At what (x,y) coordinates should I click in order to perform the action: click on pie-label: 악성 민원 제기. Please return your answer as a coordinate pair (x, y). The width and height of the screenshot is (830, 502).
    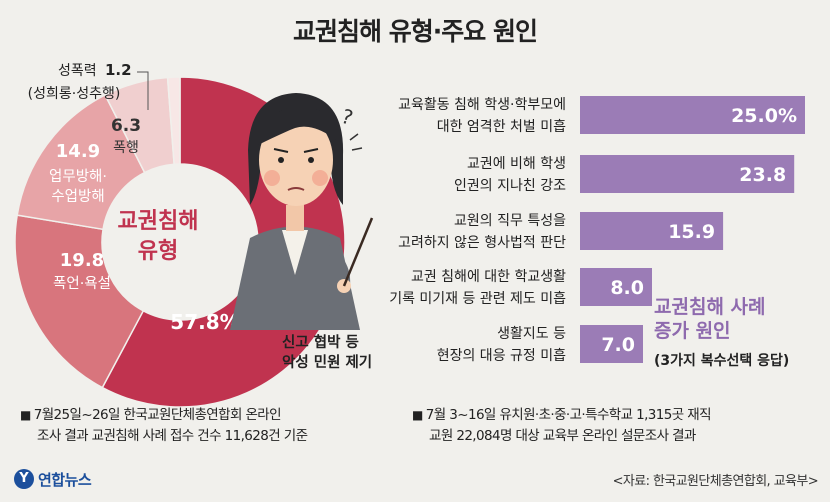
    Looking at the image, I should click on (327, 362).